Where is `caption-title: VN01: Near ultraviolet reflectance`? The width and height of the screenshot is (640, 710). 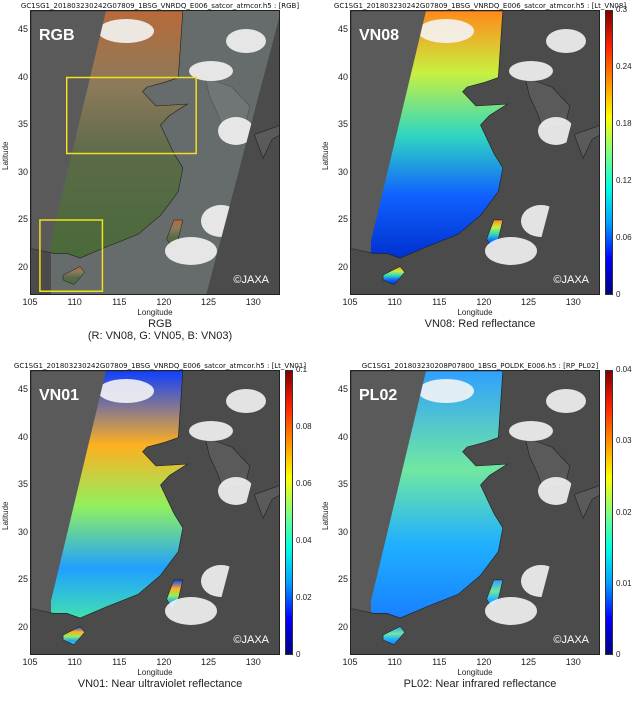
caption-title: VN01: Near ultraviolet reflectance is located at coordinates (160, 684).